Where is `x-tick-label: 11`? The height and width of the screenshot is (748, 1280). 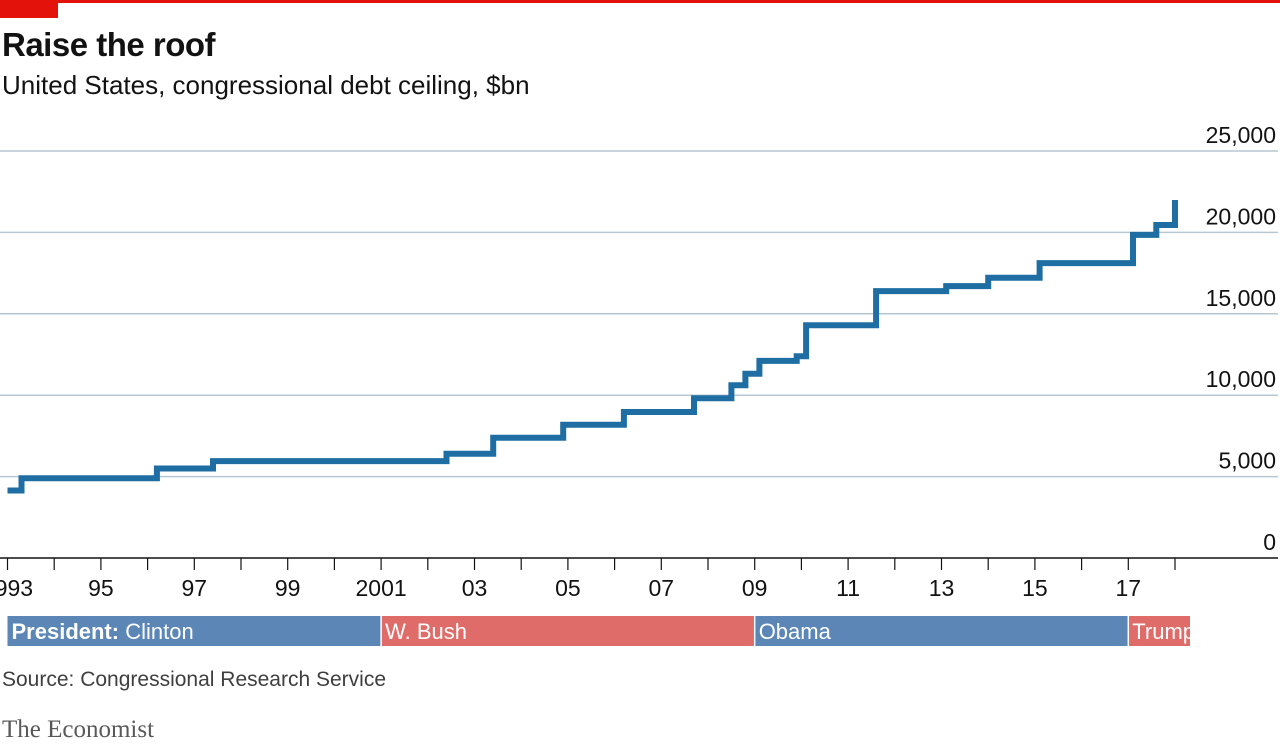 x-tick-label: 11 is located at coordinates (848, 588).